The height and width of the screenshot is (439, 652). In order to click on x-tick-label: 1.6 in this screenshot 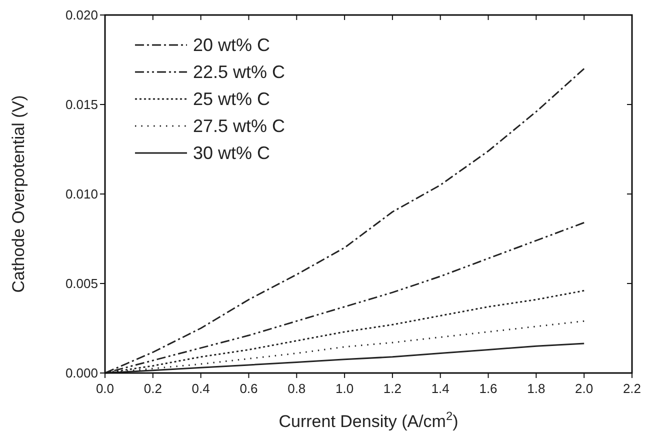, I will do `click(488, 388)`.